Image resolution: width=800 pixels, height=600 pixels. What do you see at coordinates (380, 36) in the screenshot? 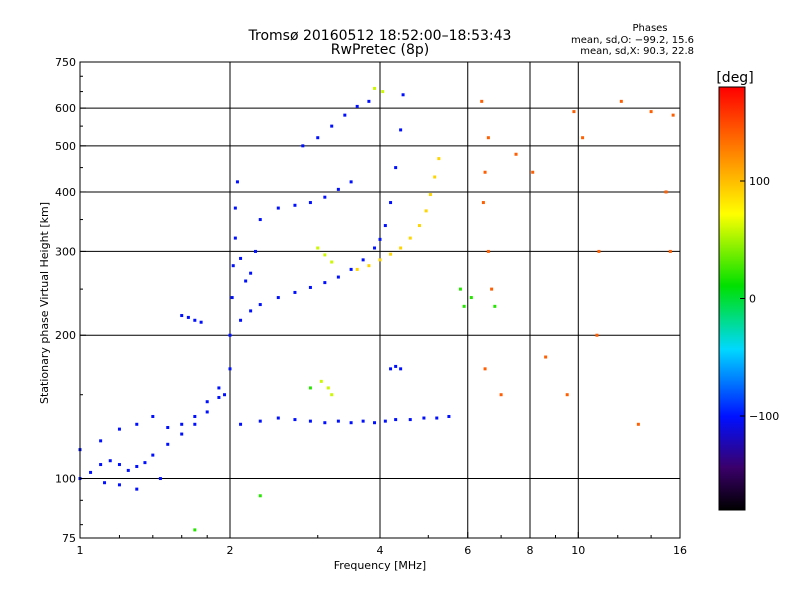
I see `chart-title: Tromsø 20160512 18:52:00–18:53:43` at bounding box center [380, 36].